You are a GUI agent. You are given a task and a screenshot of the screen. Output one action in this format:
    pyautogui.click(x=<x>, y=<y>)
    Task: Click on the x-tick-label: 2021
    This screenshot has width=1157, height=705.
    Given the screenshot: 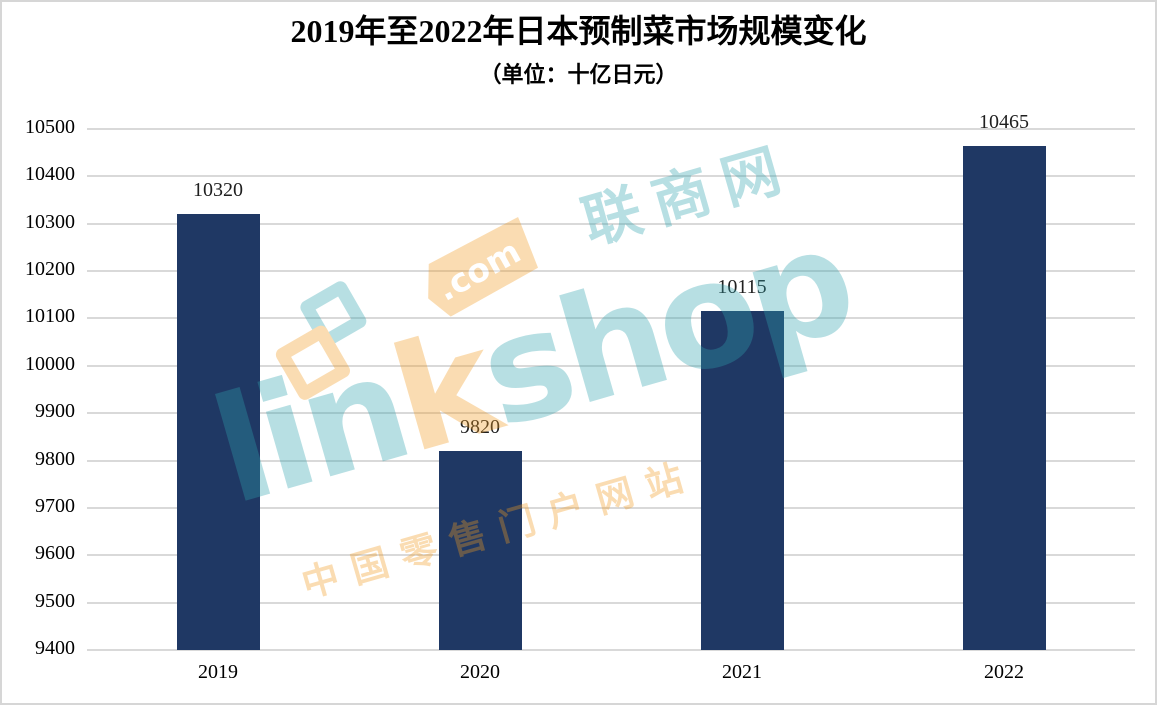 What is the action you would take?
    pyautogui.click(x=742, y=672)
    